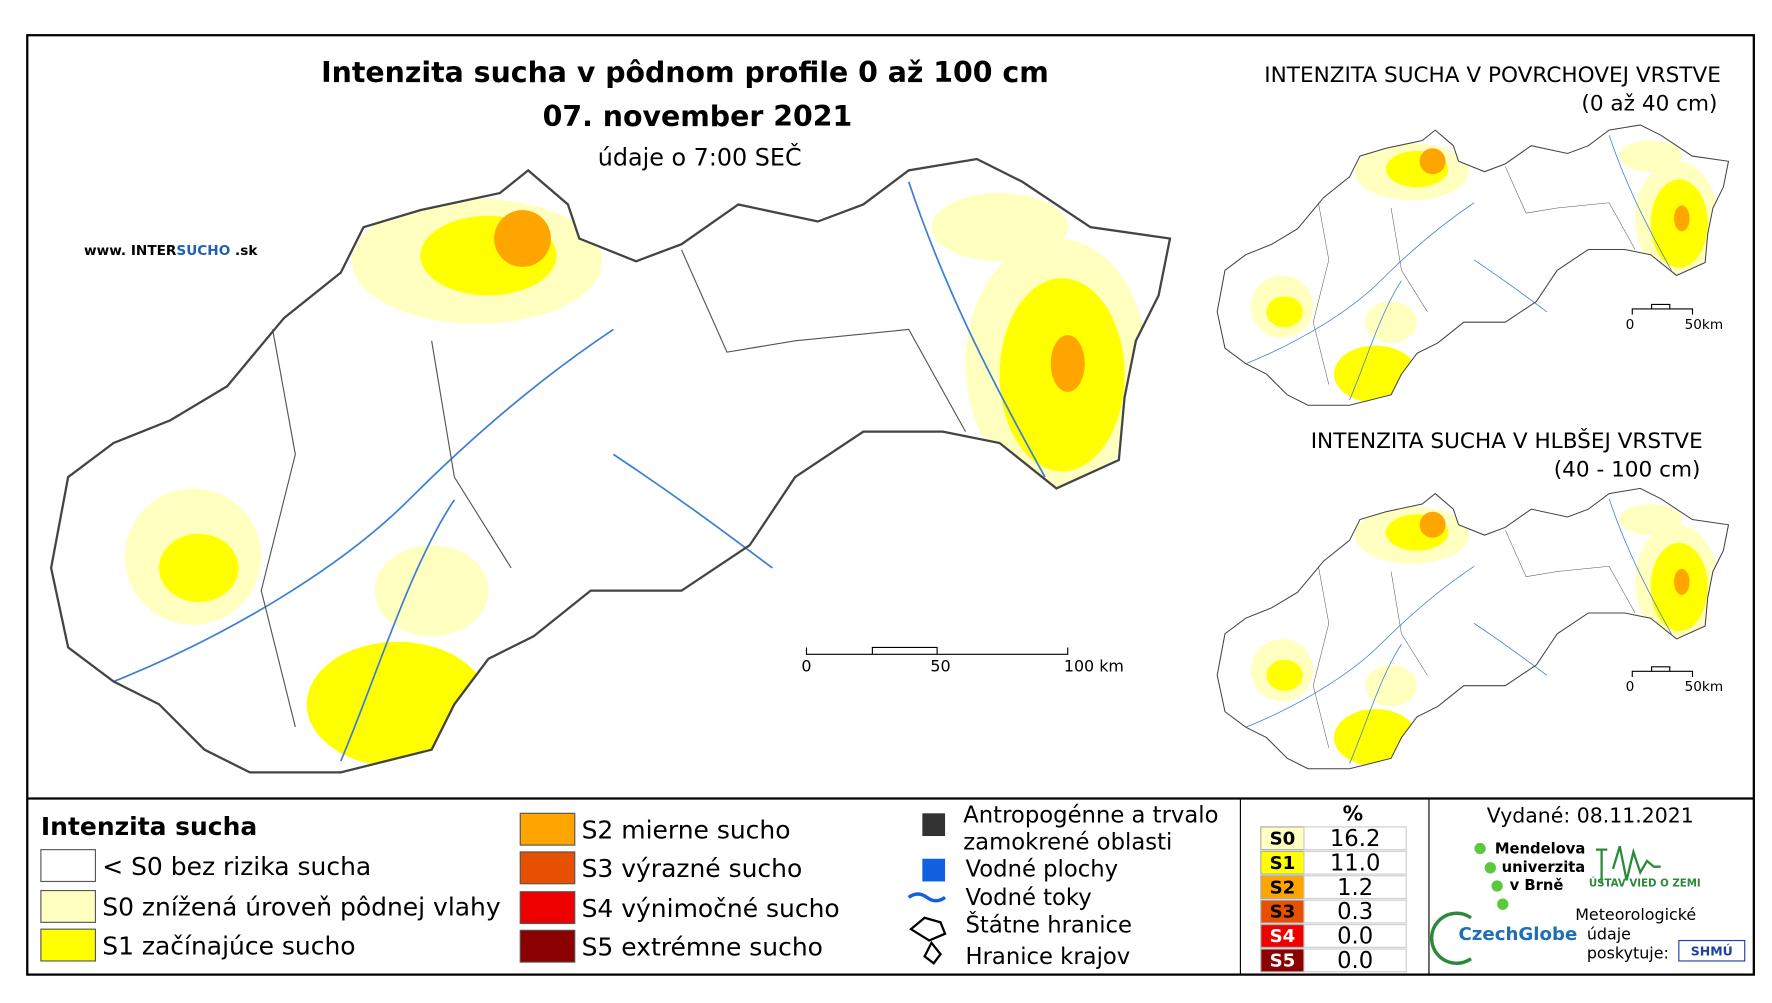  I want to click on logo-text: ÚSTAV VIED O ZEMI, so click(1645, 883).